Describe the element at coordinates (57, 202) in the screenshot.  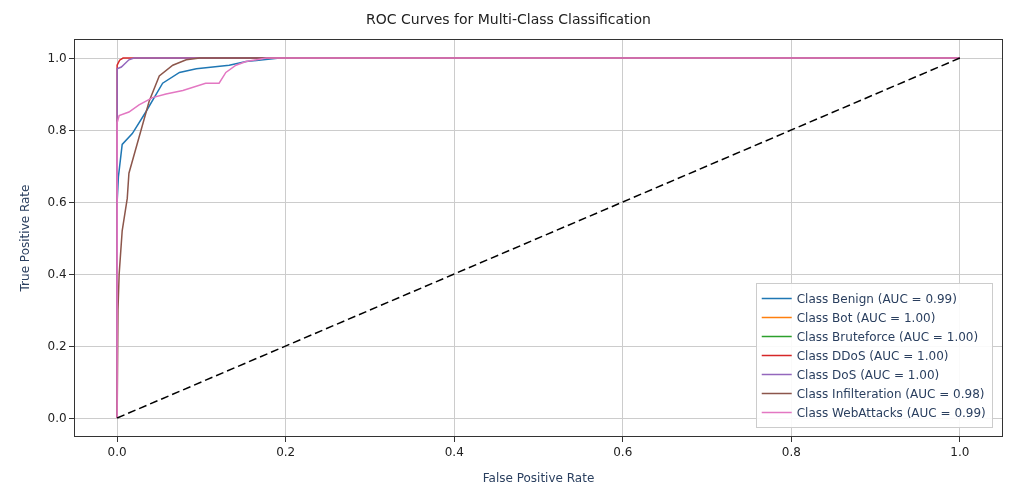
I see `y-tick-label: 0.6` at that location.